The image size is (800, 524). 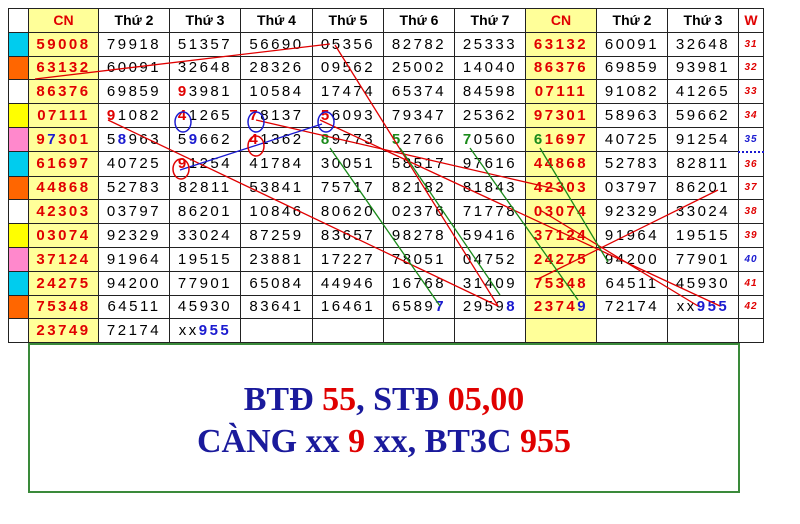 What do you see at coordinates (348, 92) in the screenshot?
I see `result-cell: 17474` at bounding box center [348, 92].